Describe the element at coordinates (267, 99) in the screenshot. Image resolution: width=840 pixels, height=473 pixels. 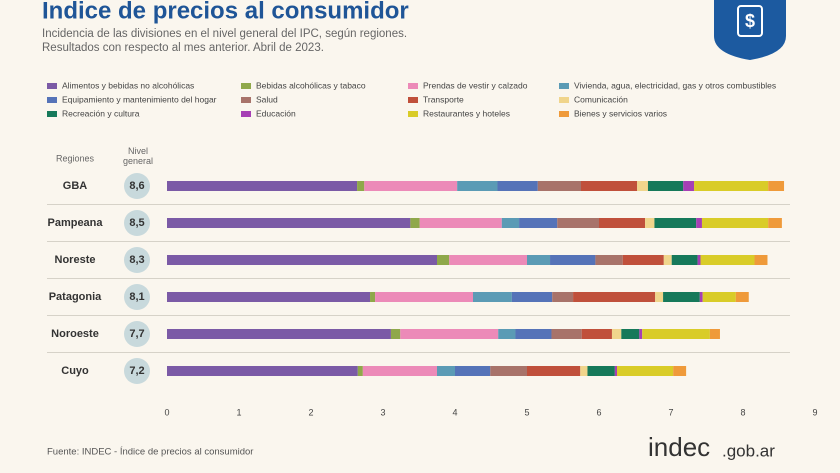
I see `legend-label: Salud` at that location.